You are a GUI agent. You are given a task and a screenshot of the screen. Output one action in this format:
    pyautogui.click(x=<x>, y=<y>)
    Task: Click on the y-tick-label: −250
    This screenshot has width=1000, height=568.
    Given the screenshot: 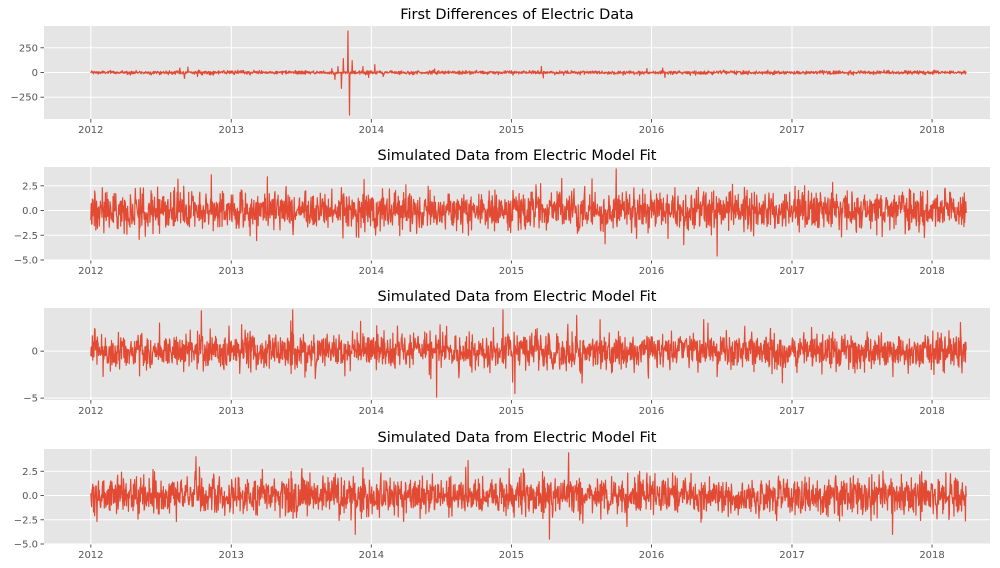 What is the action you would take?
    pyautogui.click(x=24, y=98)
    